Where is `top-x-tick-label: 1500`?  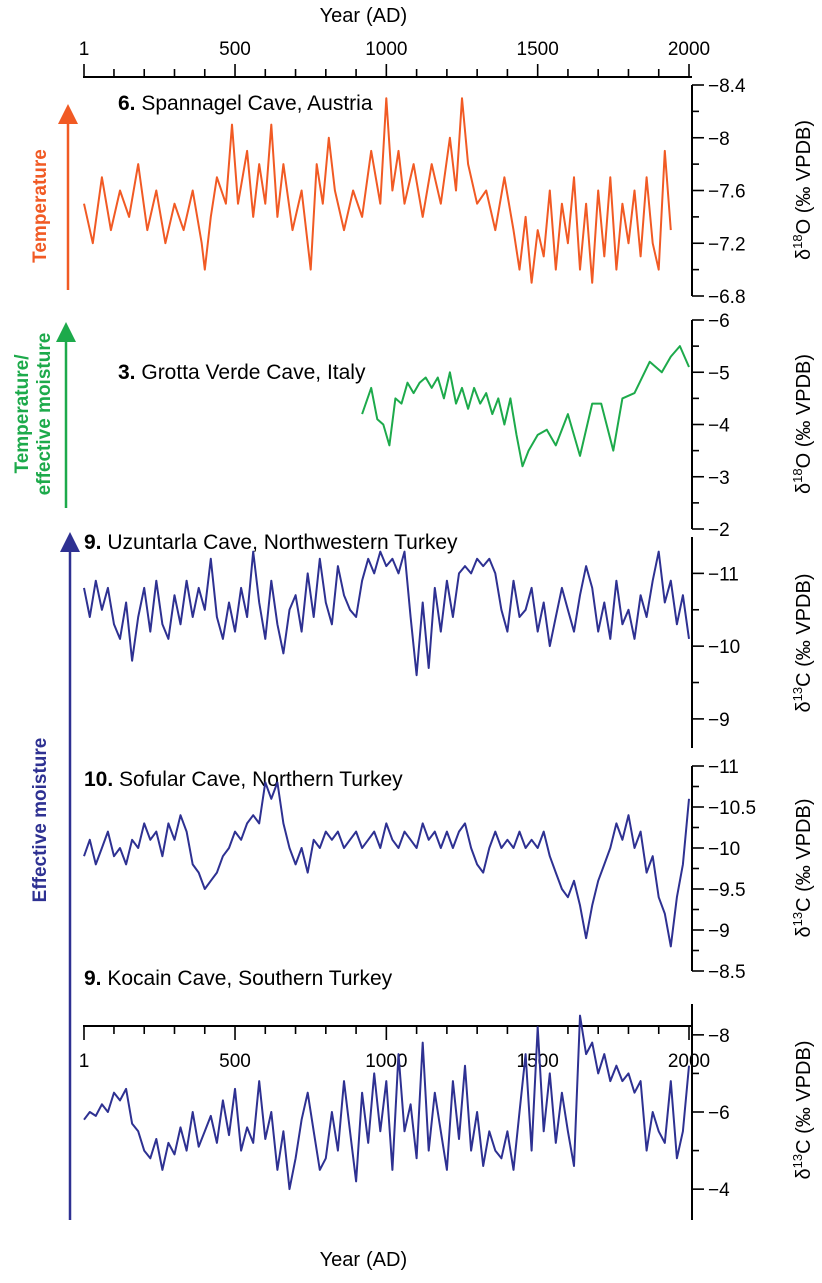 top-x-tick-label: 1500 is located at coordinates (538, 49).